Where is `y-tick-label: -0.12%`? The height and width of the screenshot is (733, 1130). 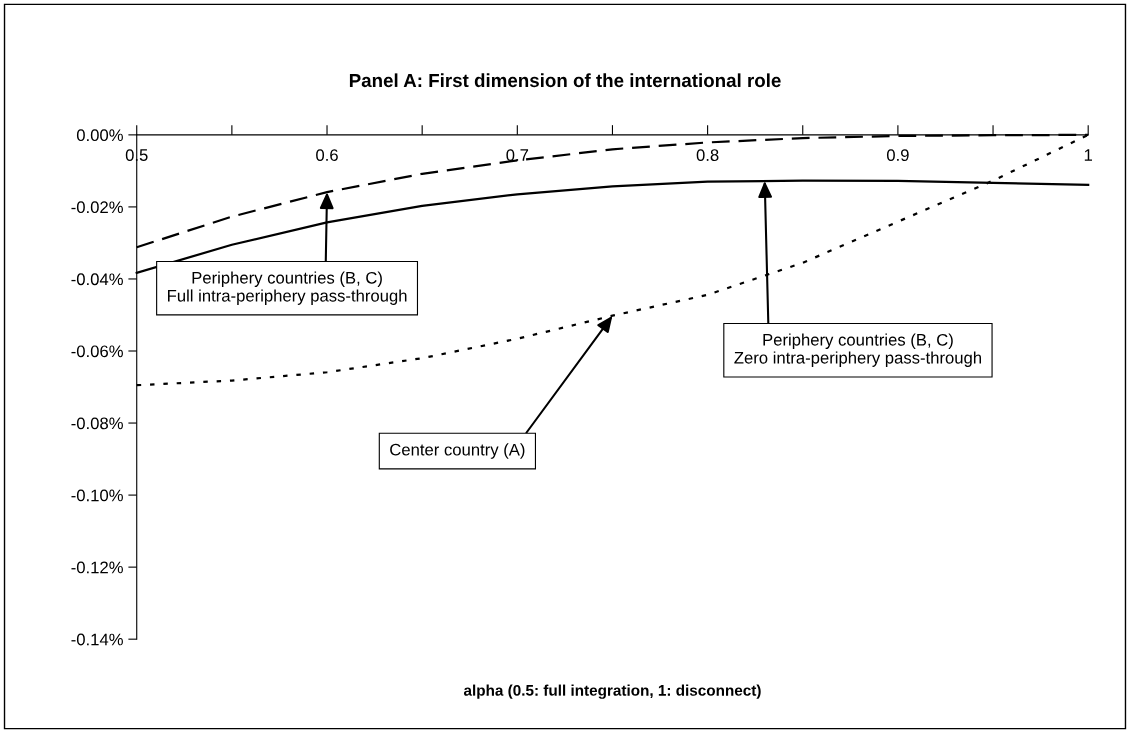
y-tick-label: -0.12% is located at coordinates (97, 567).